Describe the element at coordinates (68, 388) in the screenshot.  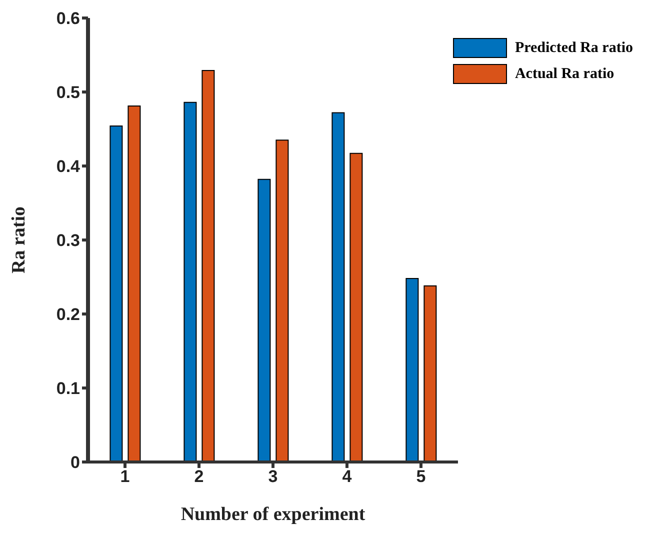
I see `y-tick-label: 0.1` at that location.